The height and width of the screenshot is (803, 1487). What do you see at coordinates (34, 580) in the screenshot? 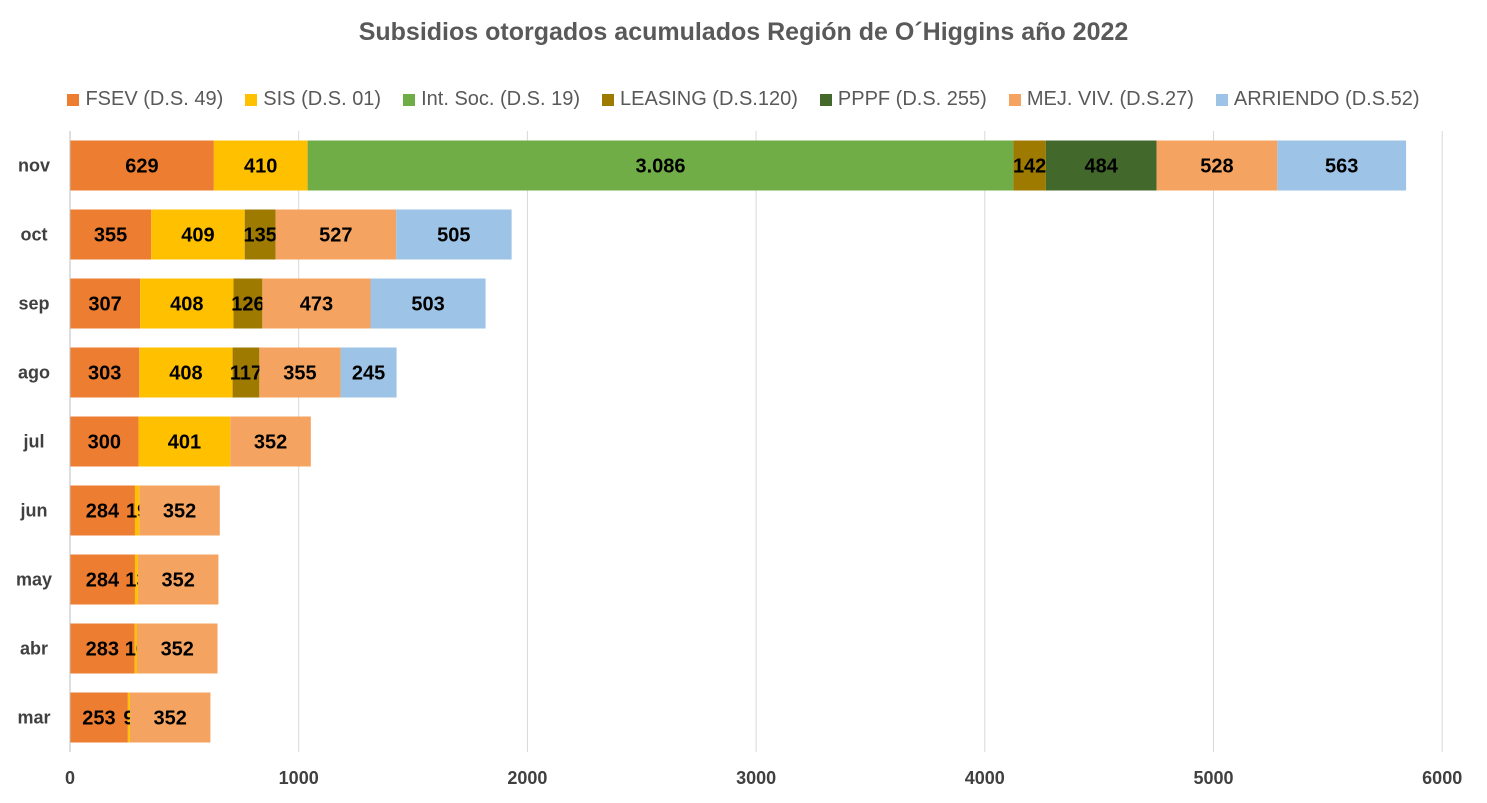
I see `category-label: may` at bounding box center [34, 580].